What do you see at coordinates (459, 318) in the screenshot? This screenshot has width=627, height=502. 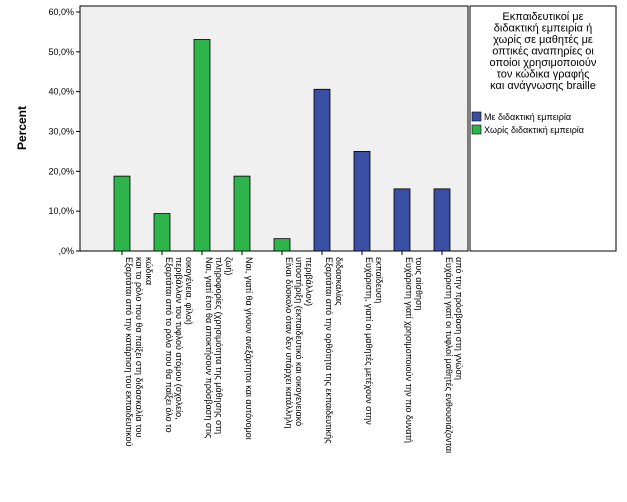 I see `x-tick-label-line: από την πρόσβαση στη γνώση` at bounding box center [459, 318].